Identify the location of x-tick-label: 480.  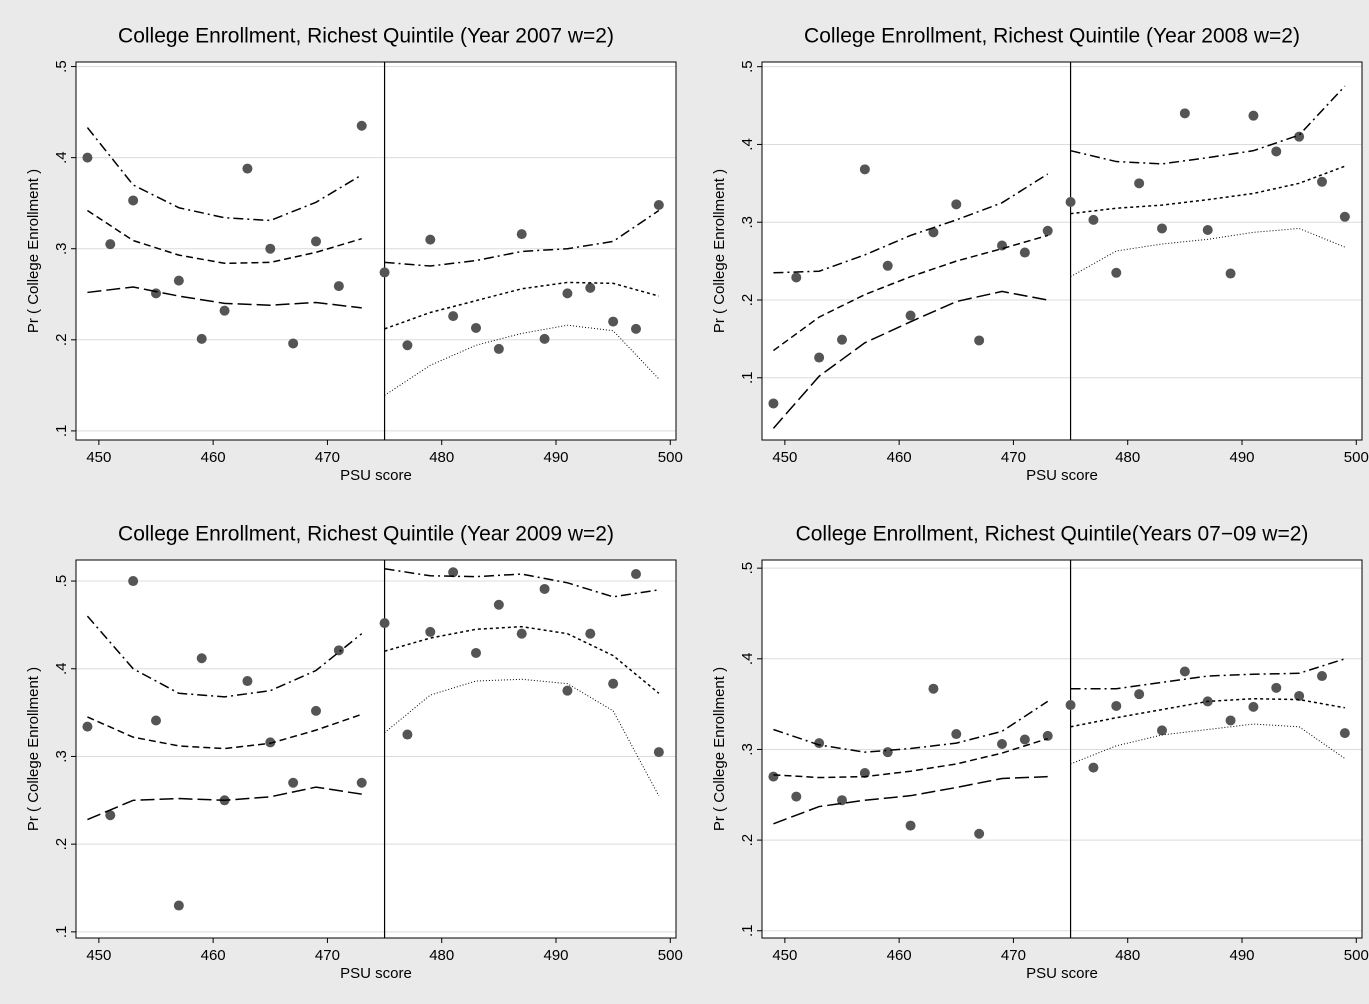
(441, 955).